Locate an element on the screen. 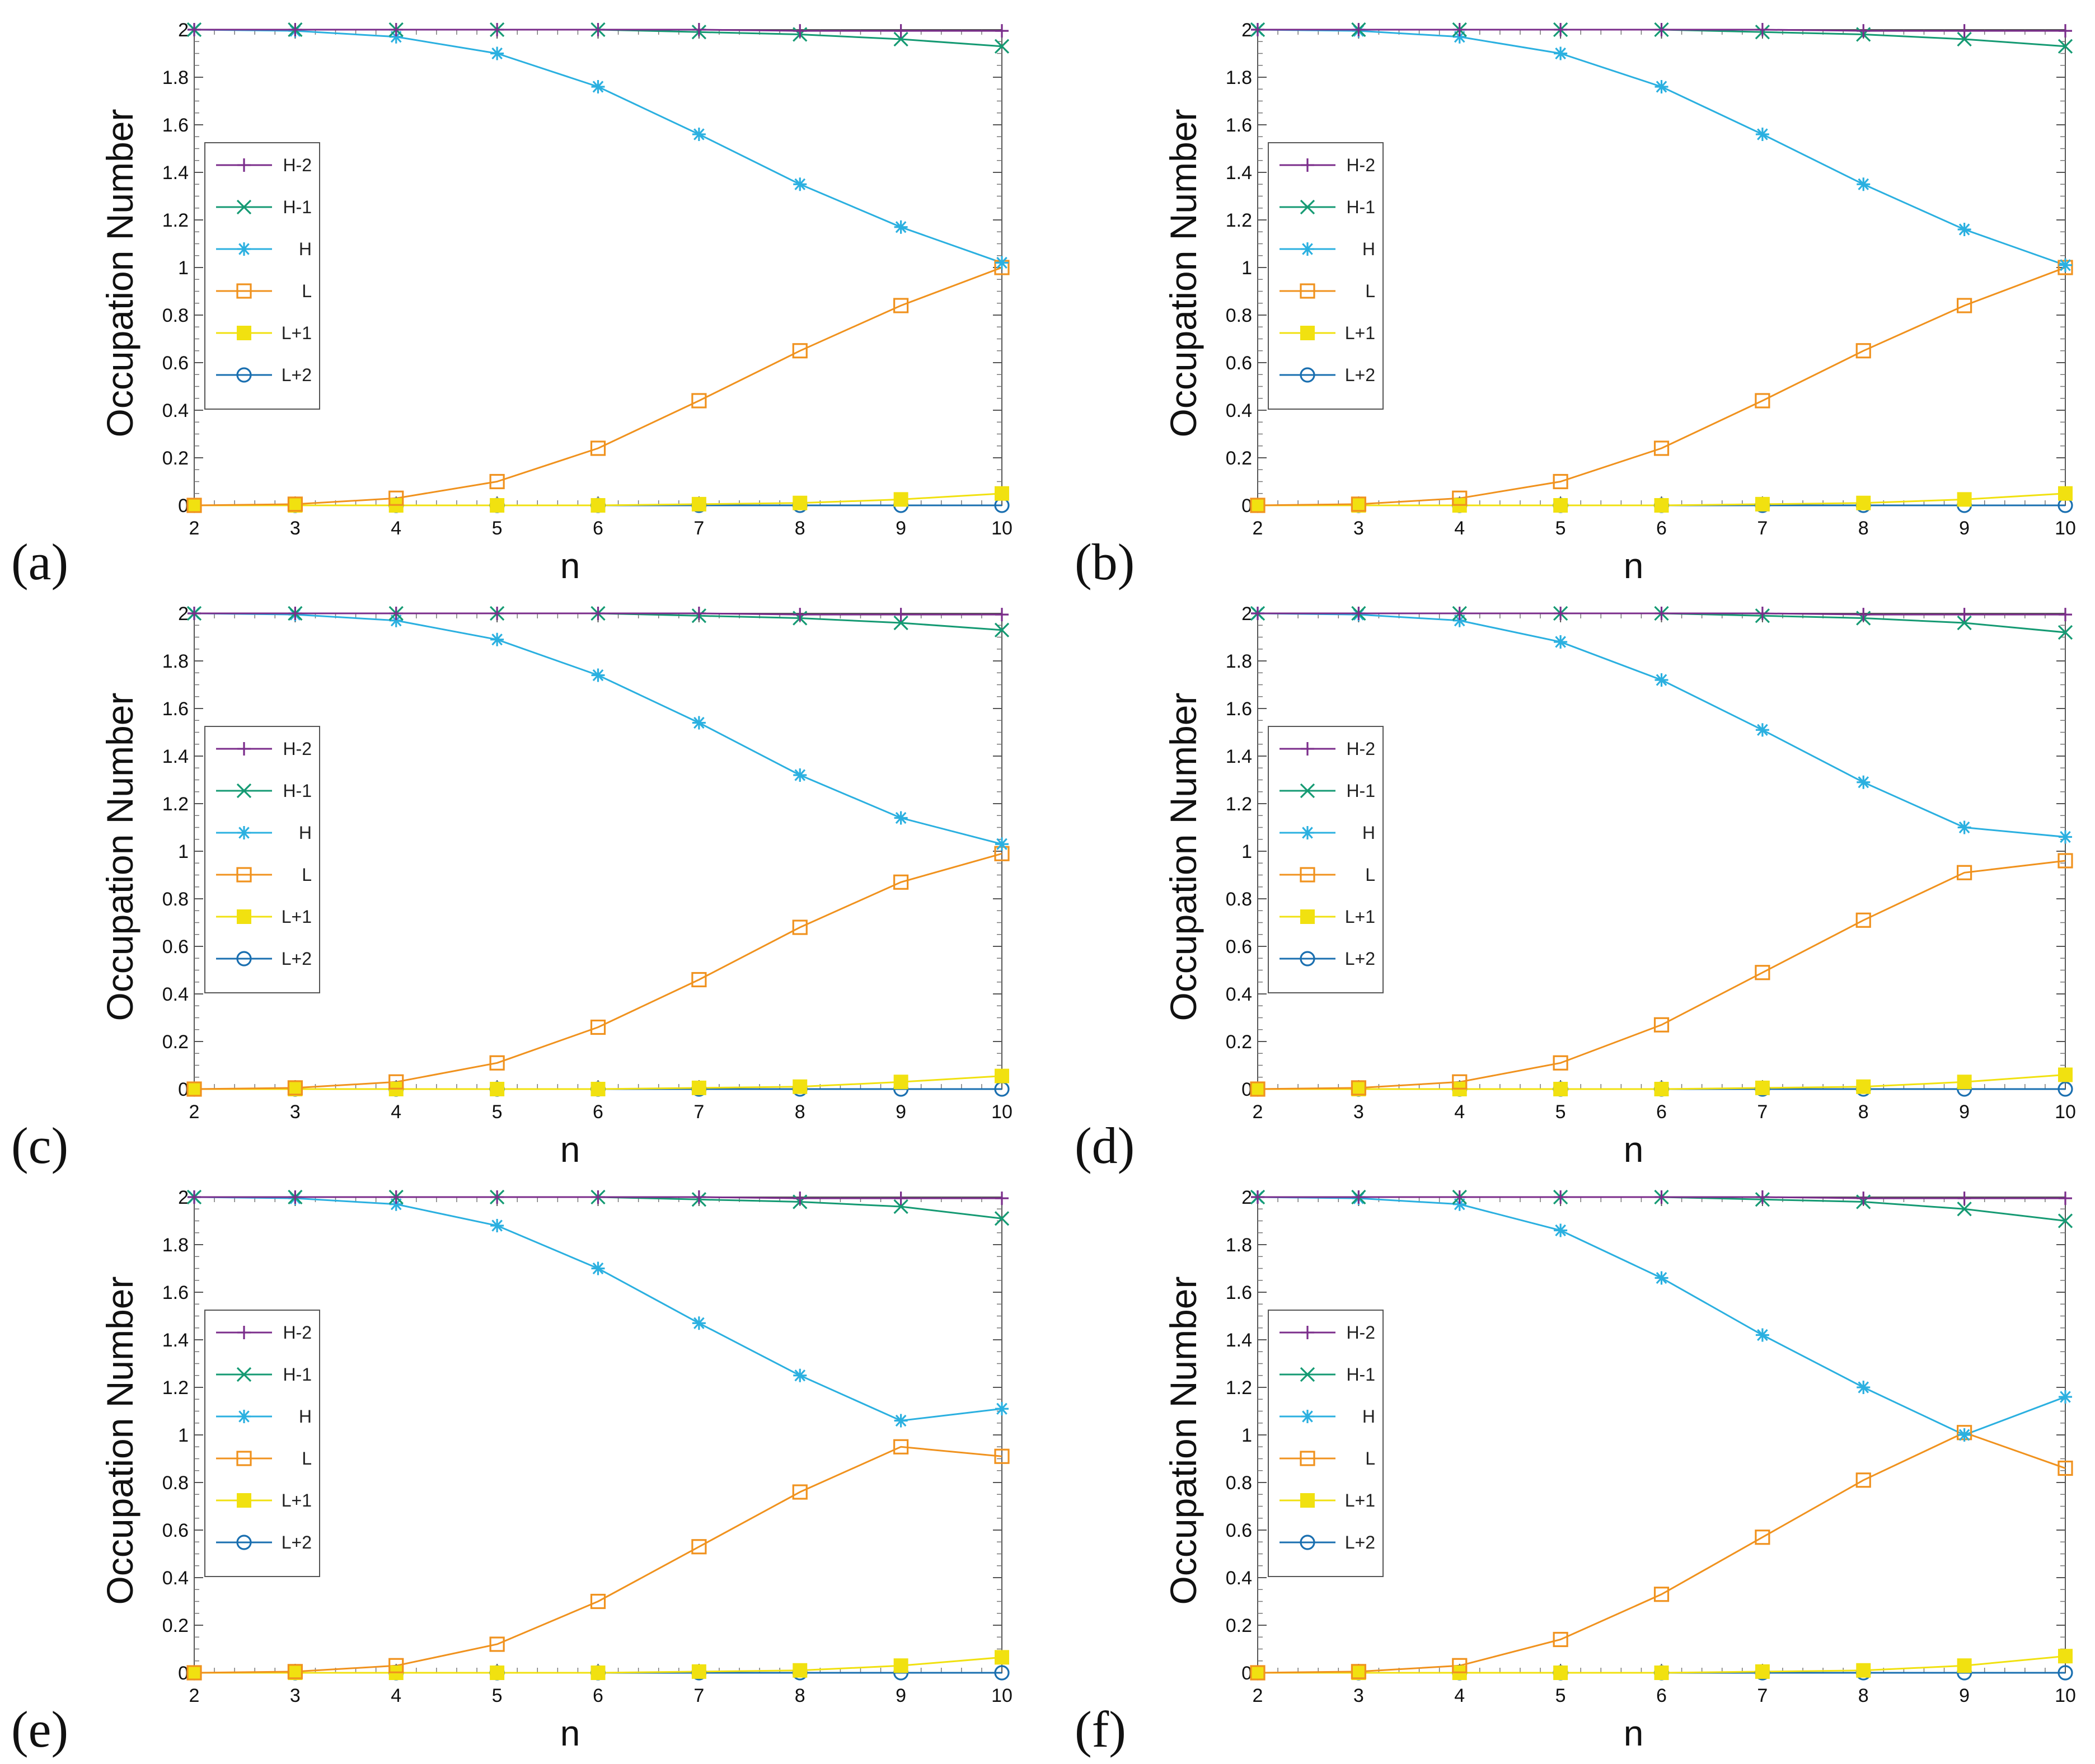  y-tick-label: 0.6 is located at coordinates (1239, 1531).